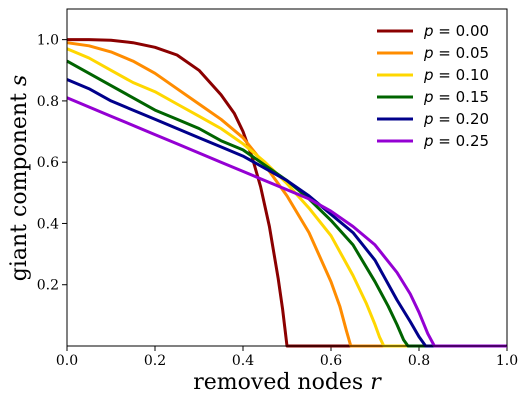 This screenshot has width=519, height=394. What do you see at coordinates (243, 361) in the screenshot?
I see `x-tick-label: 0.4` at bounding box center [243, 361].